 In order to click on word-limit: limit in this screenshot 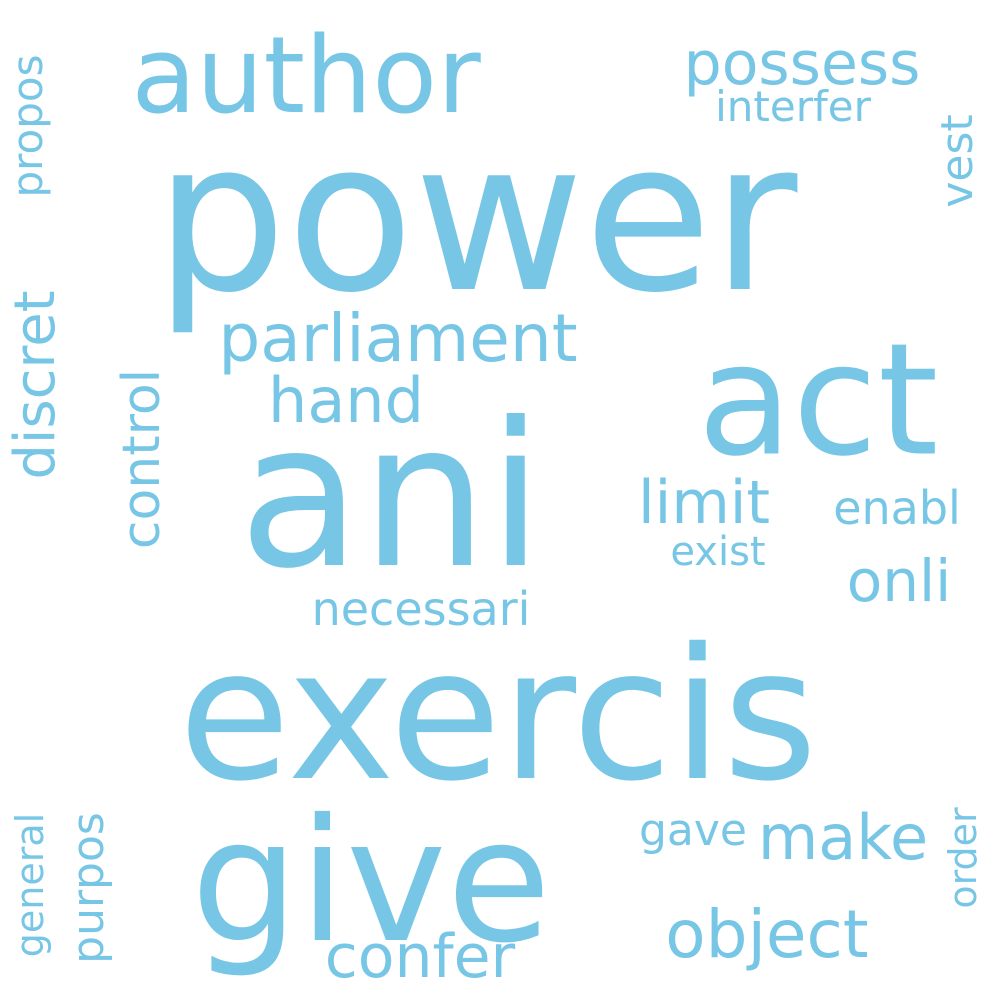, I will do `click(704, 503)`.